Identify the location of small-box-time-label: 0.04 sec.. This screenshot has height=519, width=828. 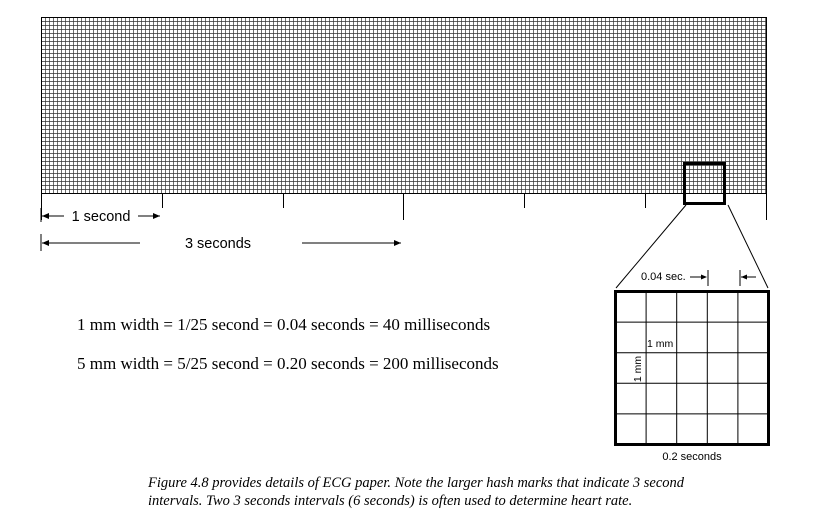
(663, 277).